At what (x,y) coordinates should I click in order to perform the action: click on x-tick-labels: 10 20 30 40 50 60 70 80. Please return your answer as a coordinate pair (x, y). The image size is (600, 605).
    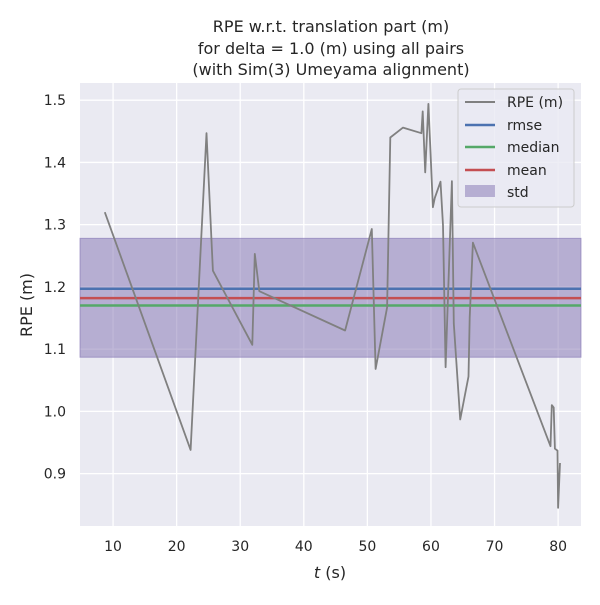
    Looking at the image, I should click on (335, 547).